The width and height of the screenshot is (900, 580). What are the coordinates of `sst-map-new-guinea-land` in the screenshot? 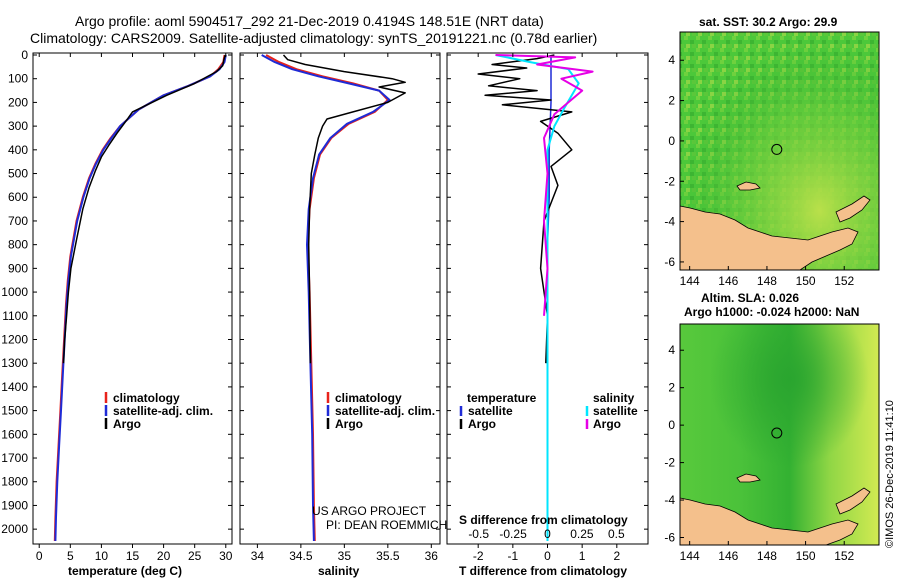 It's located at (769, 238).